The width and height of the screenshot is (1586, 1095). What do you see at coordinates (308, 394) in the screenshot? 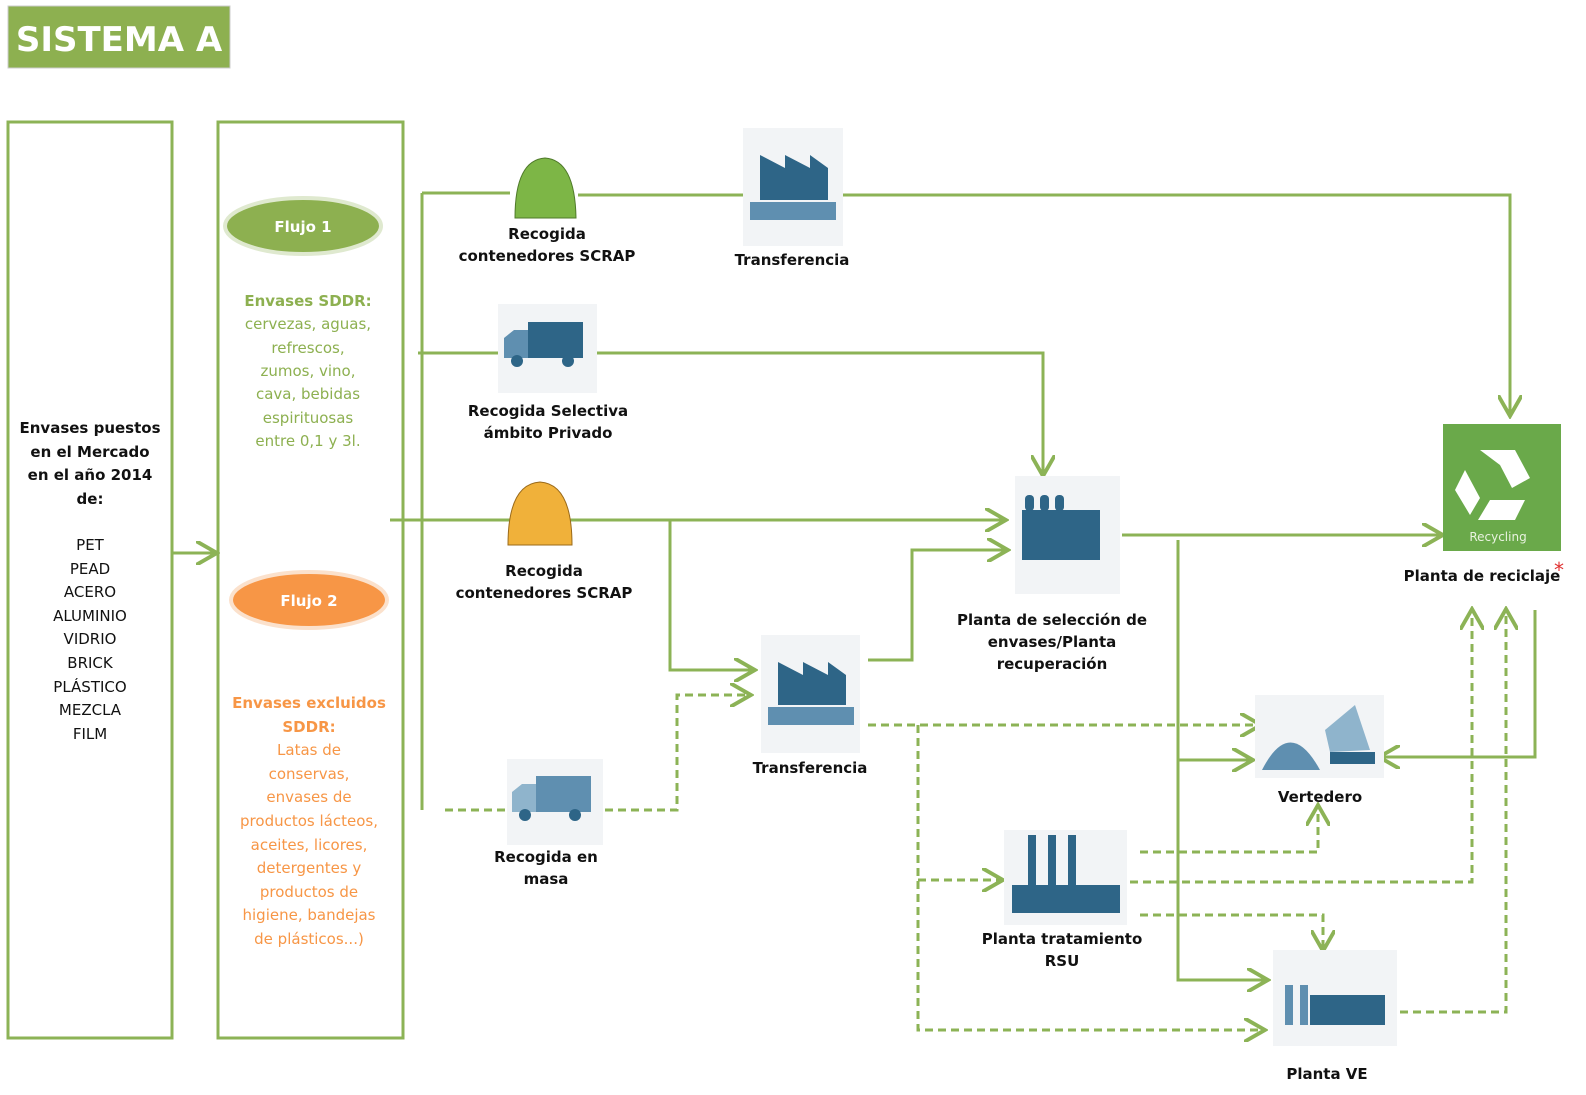
I see `flow-text: cava, bebidas` at bounding box center [308, 394].